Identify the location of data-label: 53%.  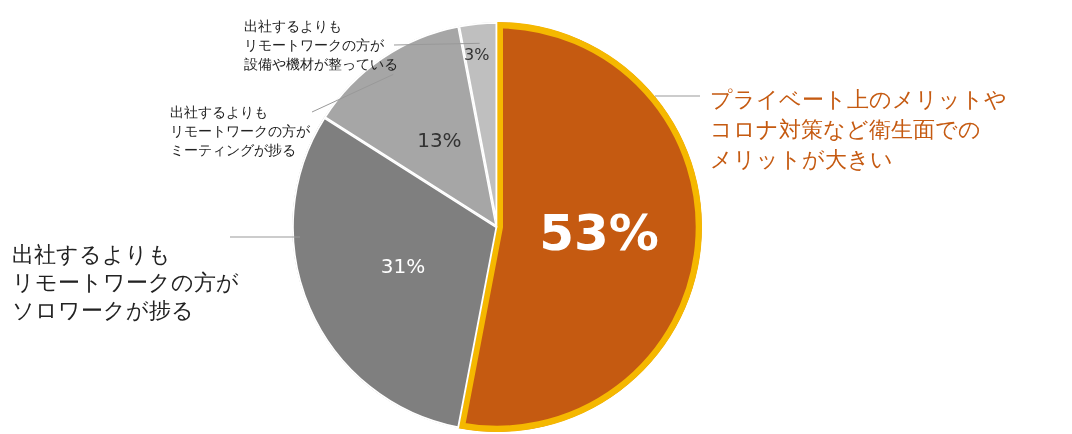
(599, 232).